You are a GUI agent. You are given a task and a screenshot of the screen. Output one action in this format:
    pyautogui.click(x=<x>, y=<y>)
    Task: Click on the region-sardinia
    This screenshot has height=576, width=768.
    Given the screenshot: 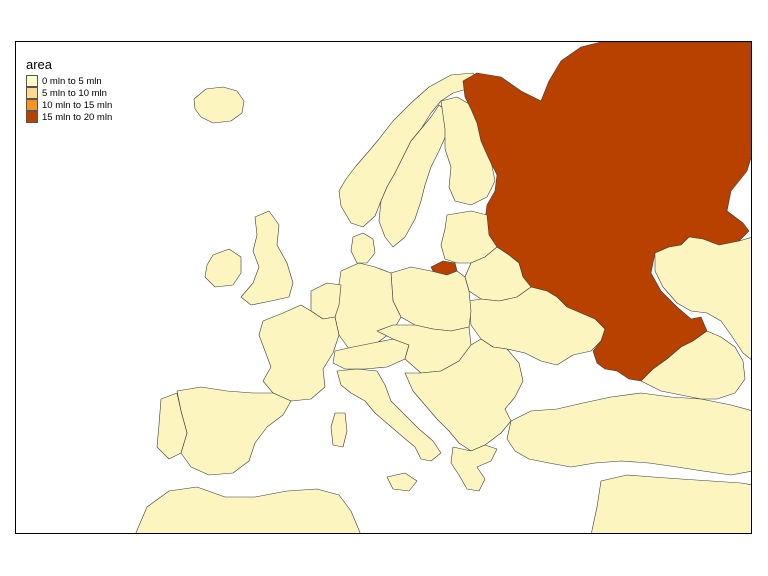 What is the action you would take?
    pyautogui.click(x=339, y=430)
    